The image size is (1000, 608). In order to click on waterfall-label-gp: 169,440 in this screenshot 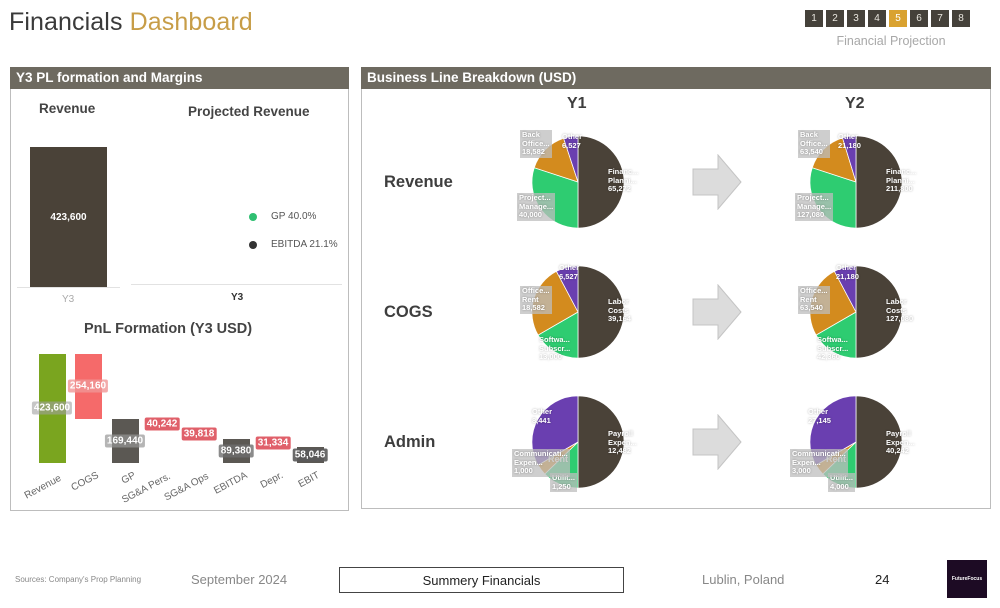, I will do `click(125, 441)`.